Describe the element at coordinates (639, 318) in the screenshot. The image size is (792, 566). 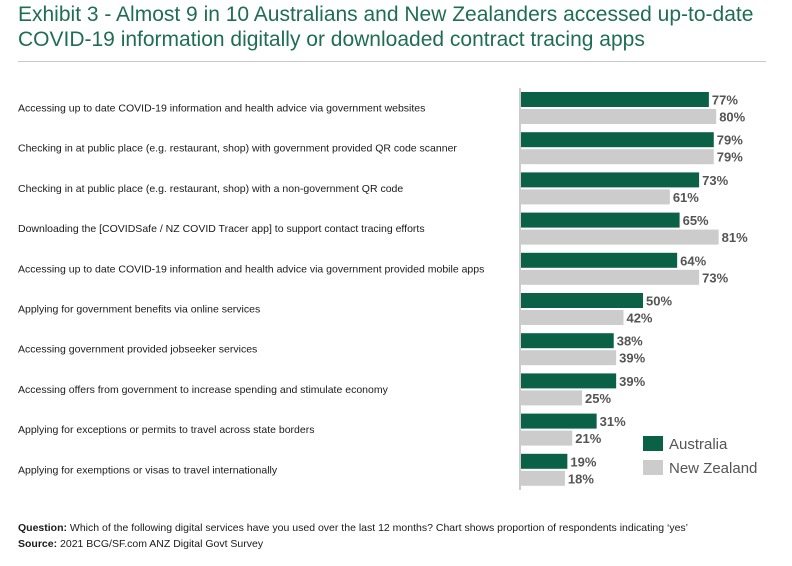
I see `data-label: 42%` at that location.